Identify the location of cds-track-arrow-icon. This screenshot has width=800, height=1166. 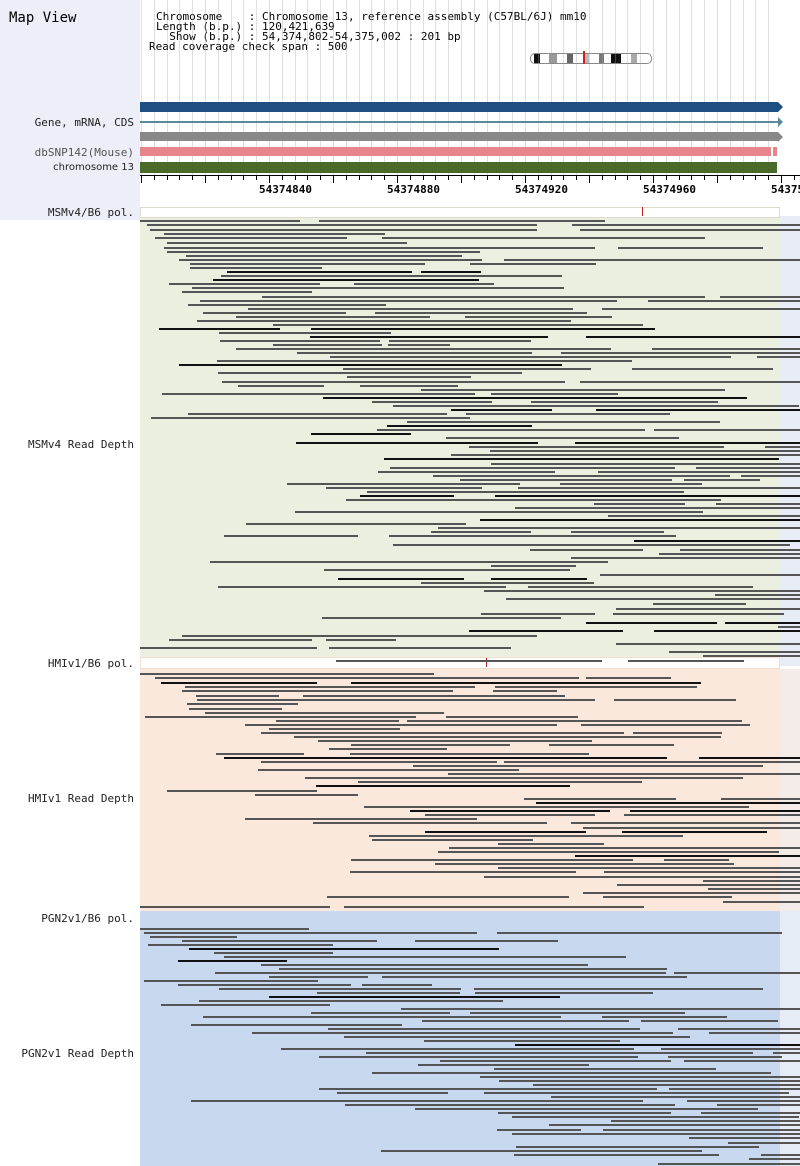
(780, 137).